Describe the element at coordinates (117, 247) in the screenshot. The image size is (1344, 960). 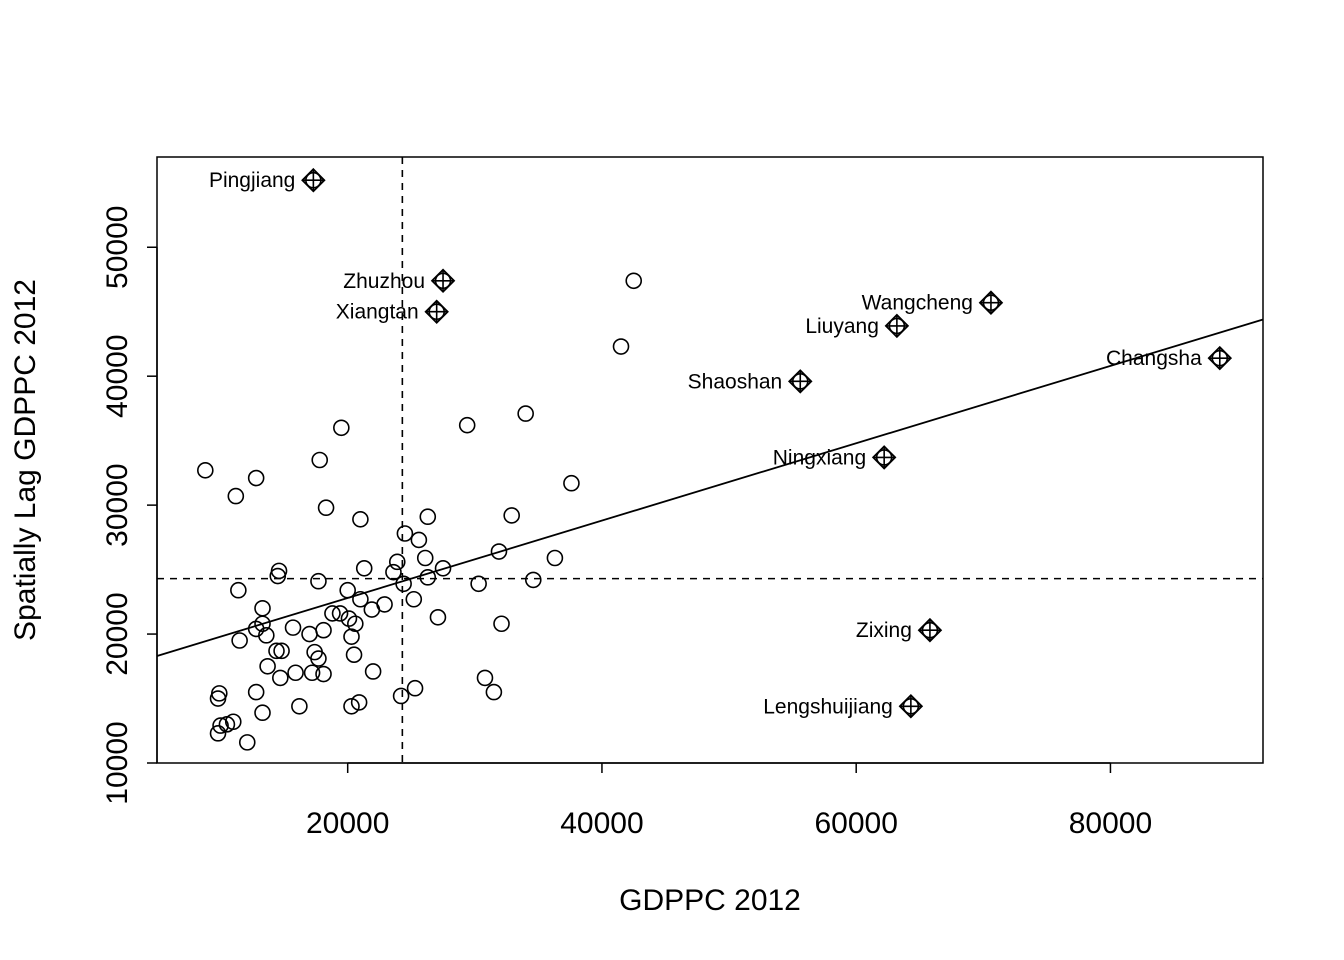
I see `y-tick-label: 50000` at that location.